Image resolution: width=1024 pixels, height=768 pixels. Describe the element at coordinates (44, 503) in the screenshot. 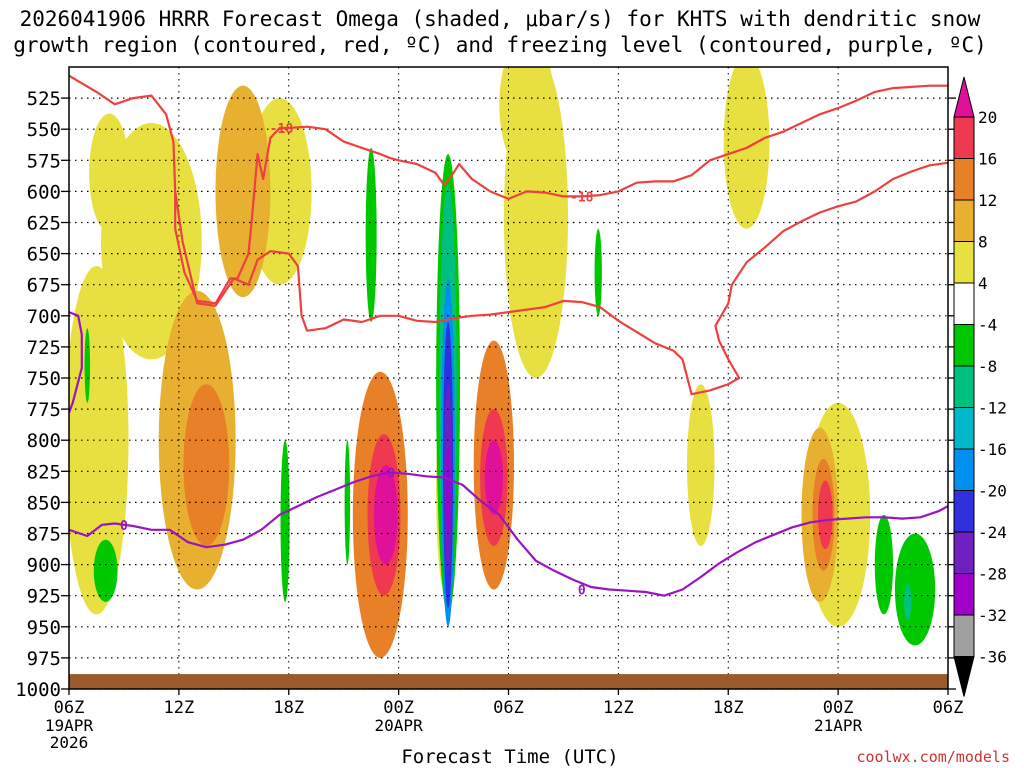

I see `y-tick-label-850: 850` at that location.